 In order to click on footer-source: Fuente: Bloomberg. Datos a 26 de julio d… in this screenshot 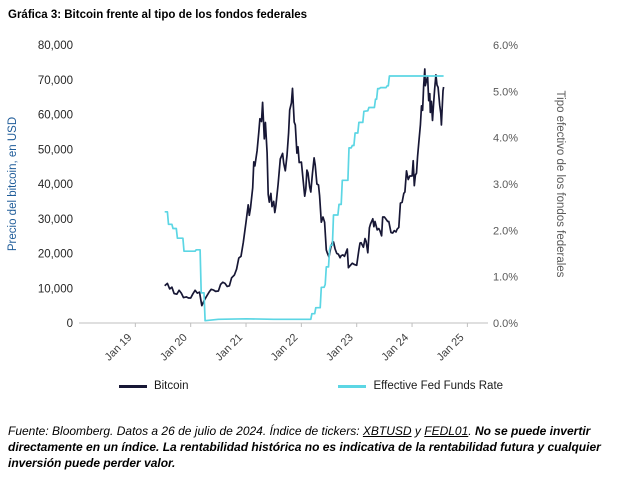, I will do `click(185, 431)`.